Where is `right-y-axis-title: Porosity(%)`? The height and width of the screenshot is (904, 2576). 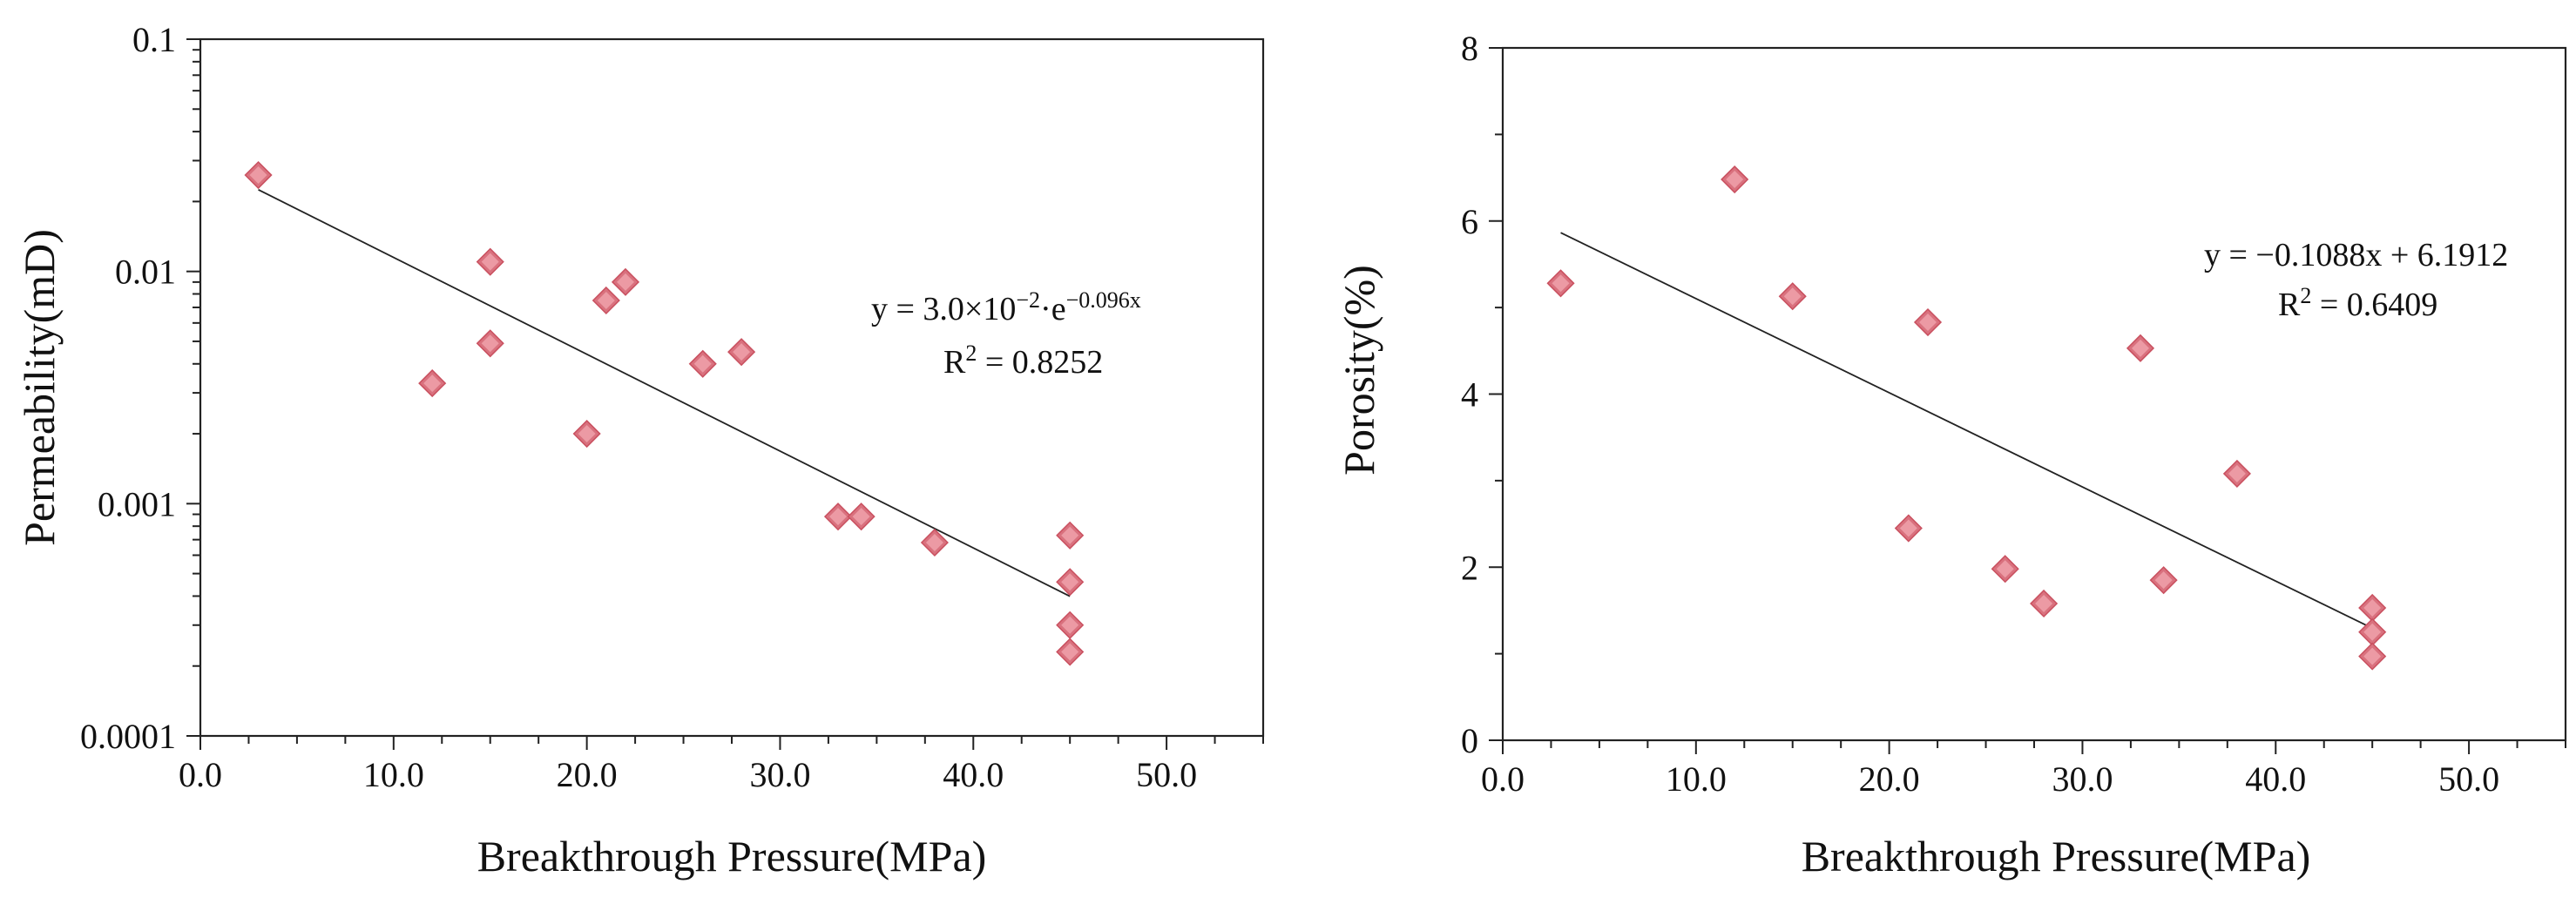 right-y-axis-title: Porosity(%) is located at coordinates (1359, 370).